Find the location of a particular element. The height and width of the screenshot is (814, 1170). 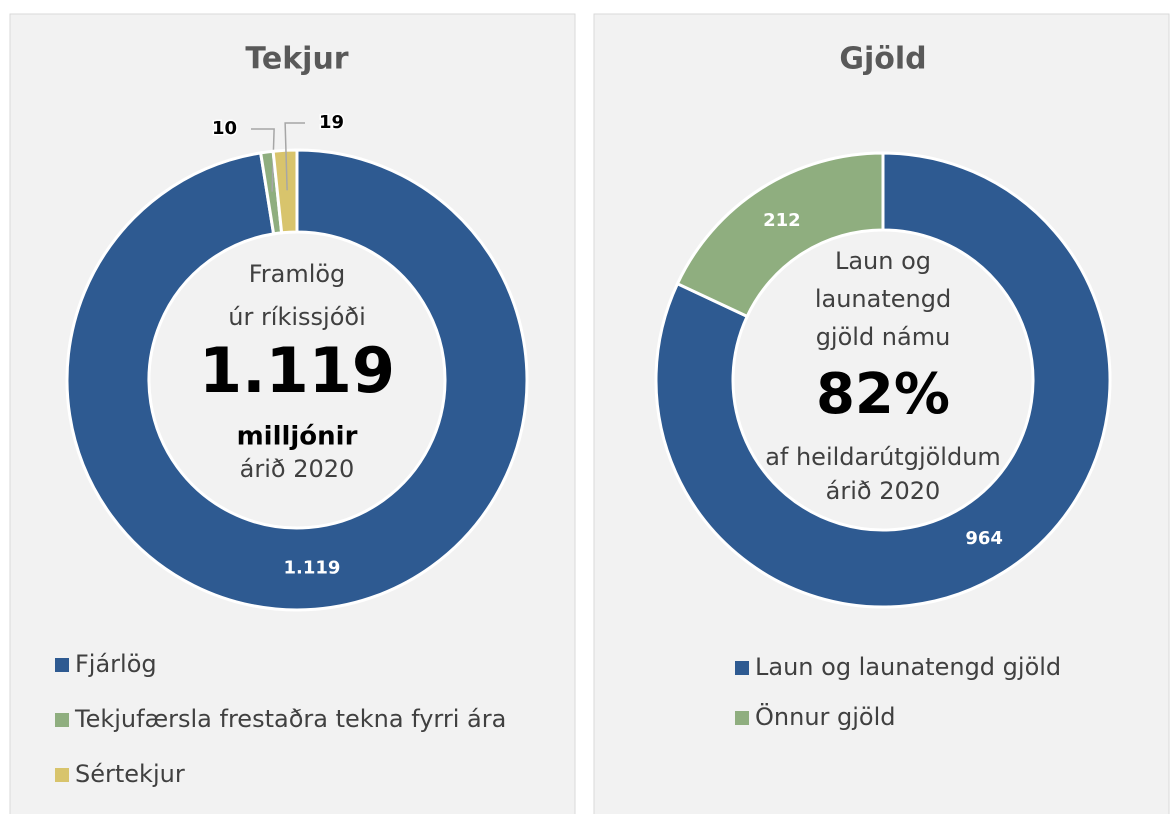

chart-title: Gjöld is located at coordinates (882, 59).